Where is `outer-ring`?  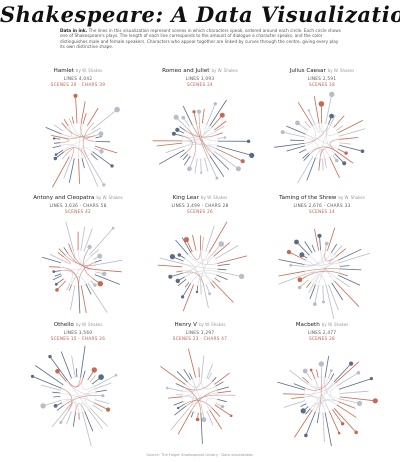
outer-ring is located at coordinates (78, 268).